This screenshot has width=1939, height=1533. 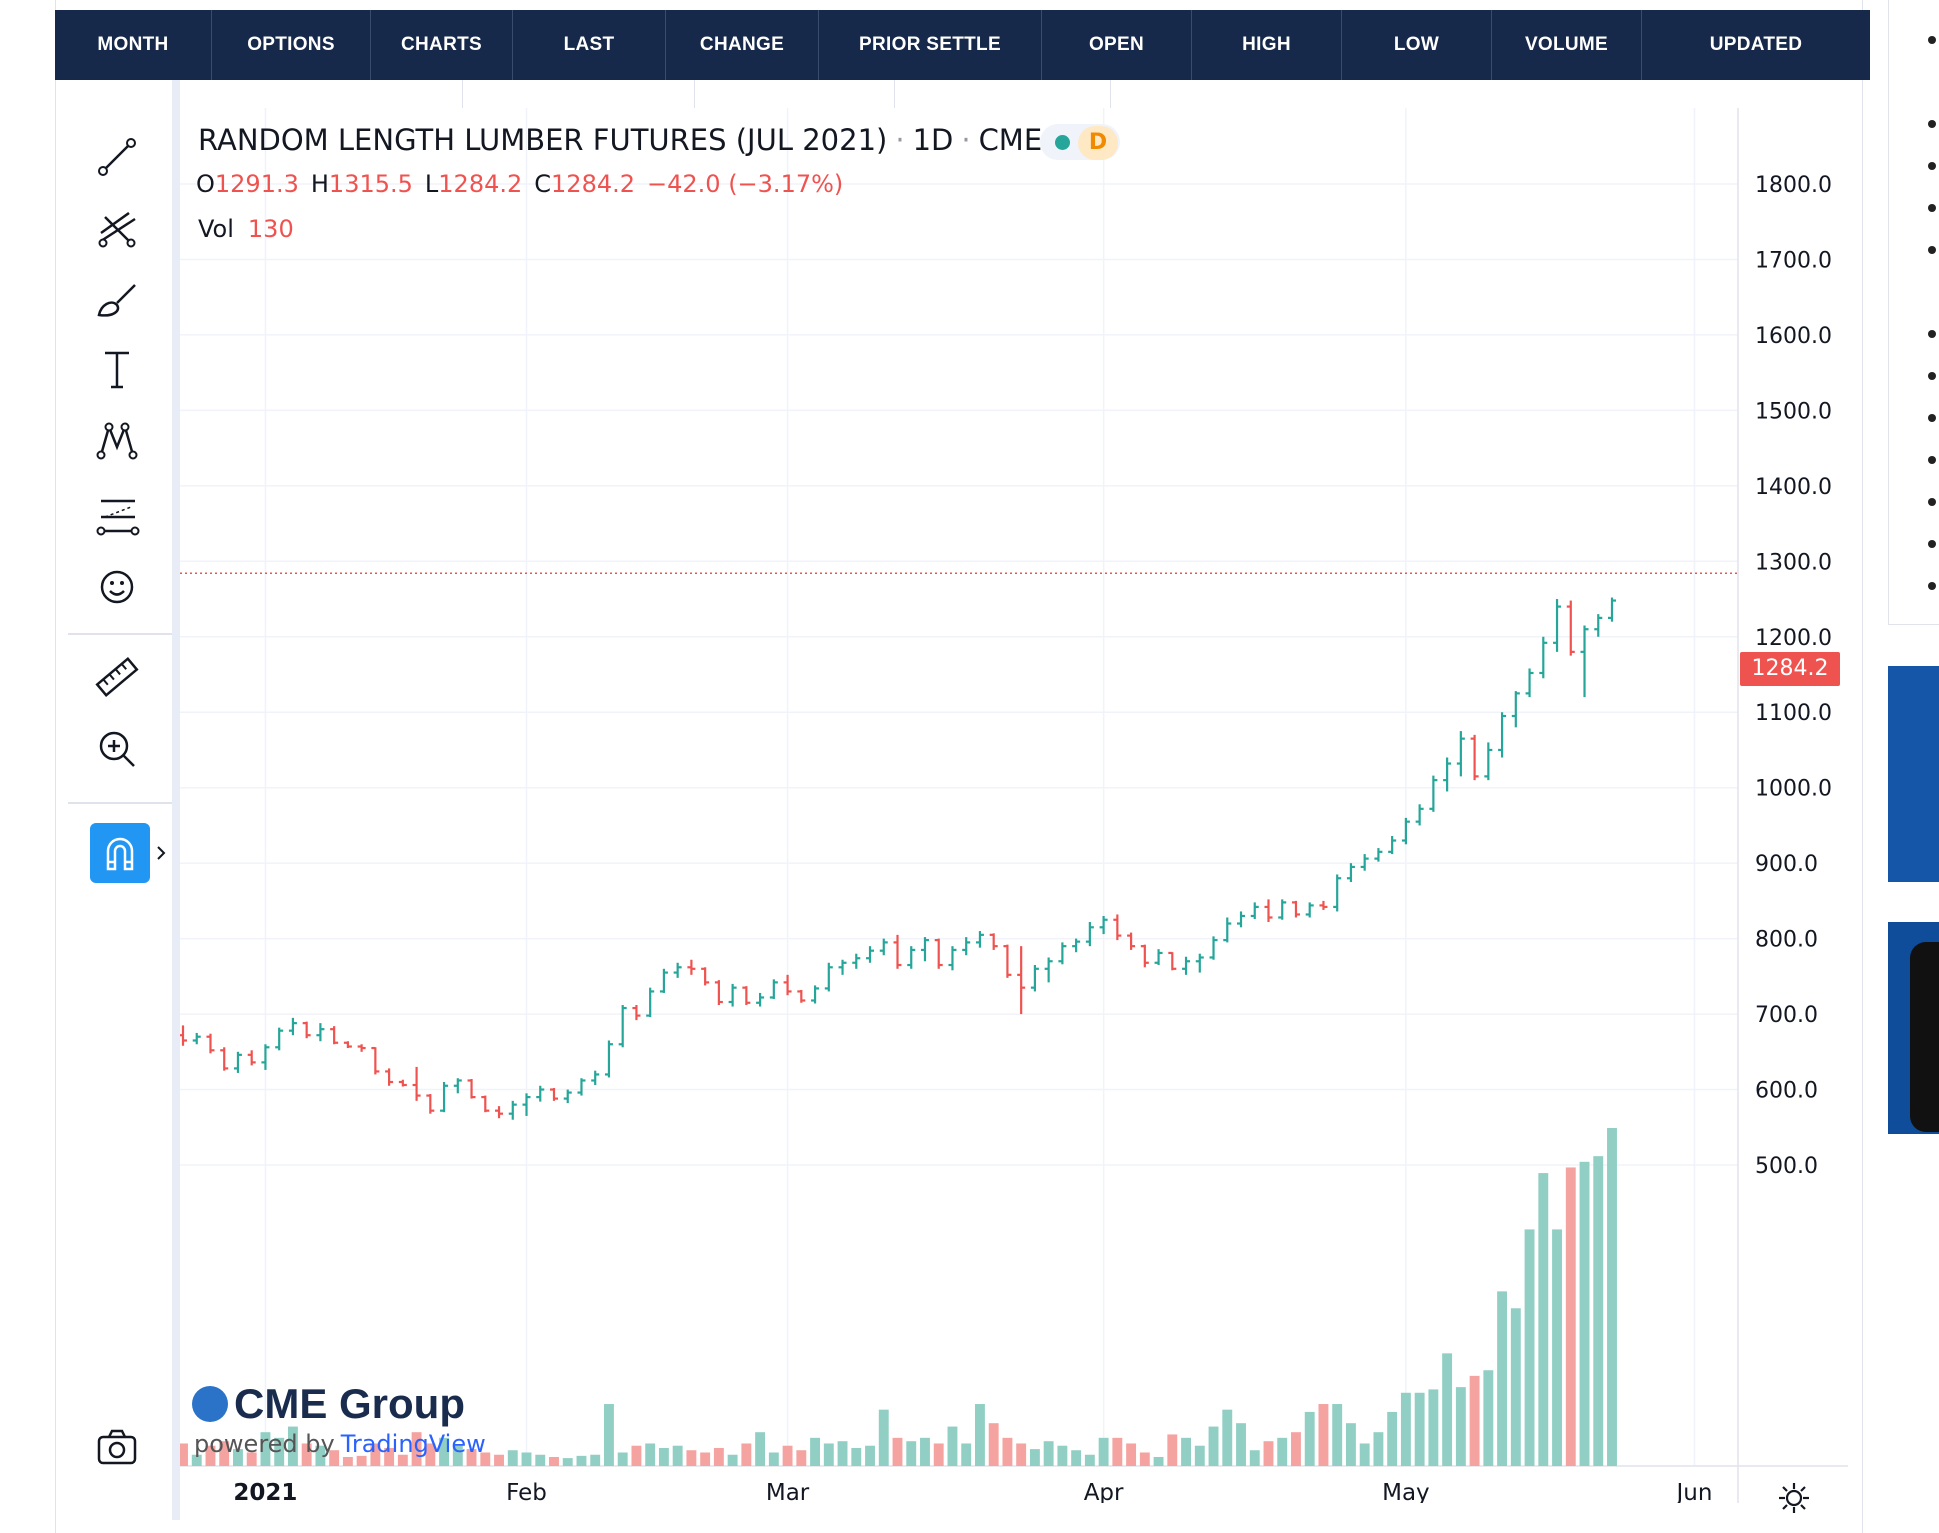 I want to click on chevron-right-icon, so click(x=162, y=853).